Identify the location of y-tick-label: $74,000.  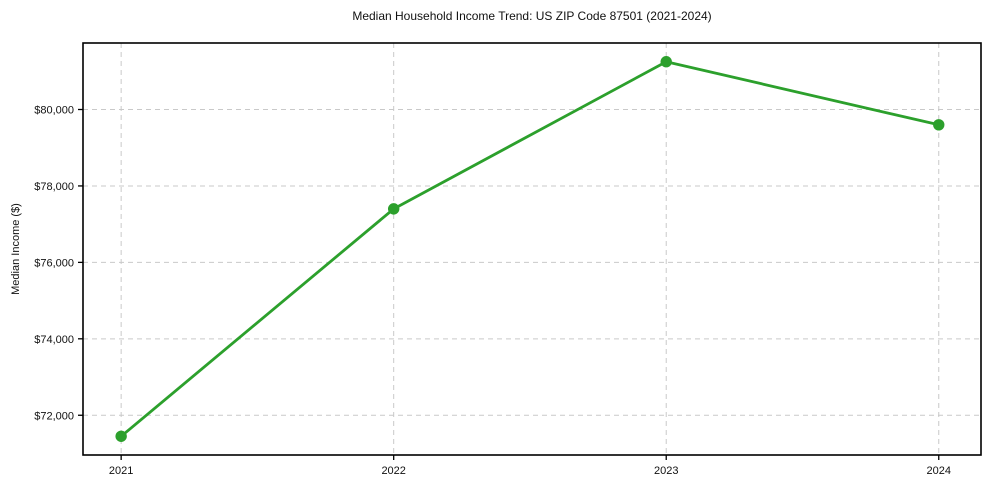
(54, 340).